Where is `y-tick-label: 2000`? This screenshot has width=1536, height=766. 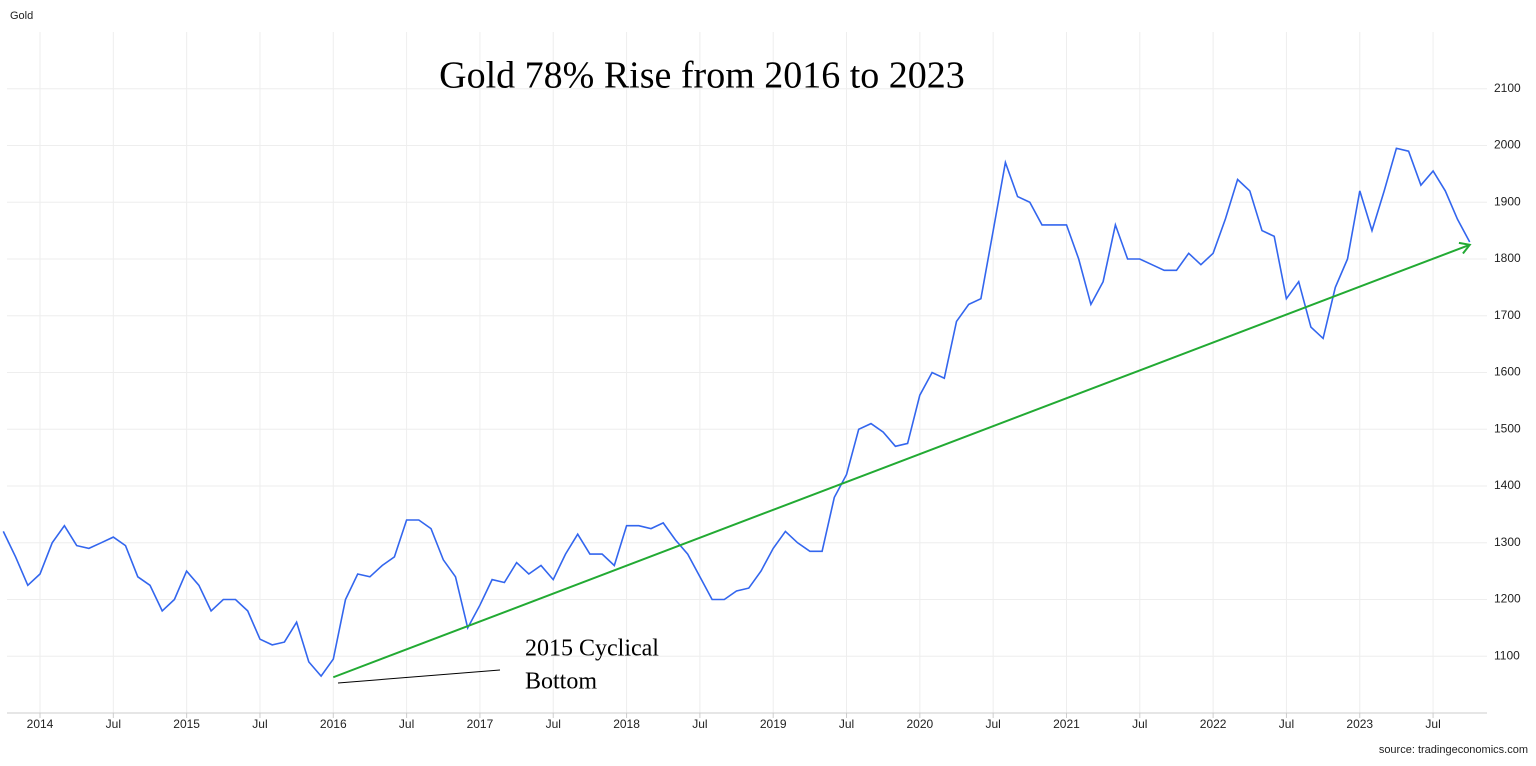 y-tick-label: 2000 is located at coordinates (1507, 145).